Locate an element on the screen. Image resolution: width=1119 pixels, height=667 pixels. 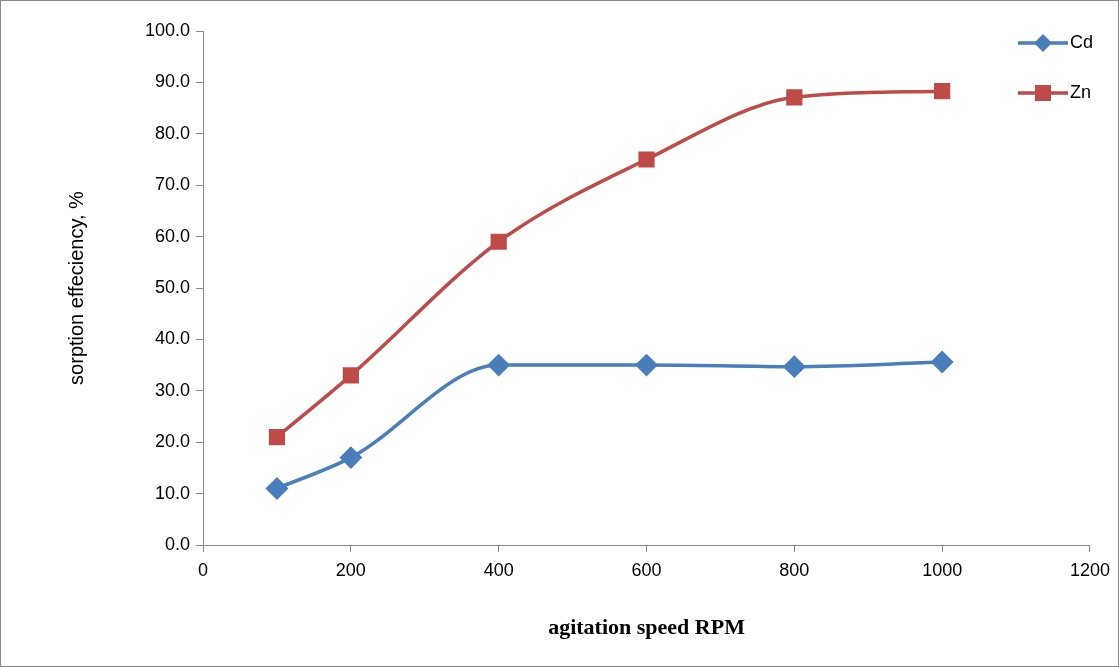
y-tick-label: 70.0 is located at coordinates (173, 184).